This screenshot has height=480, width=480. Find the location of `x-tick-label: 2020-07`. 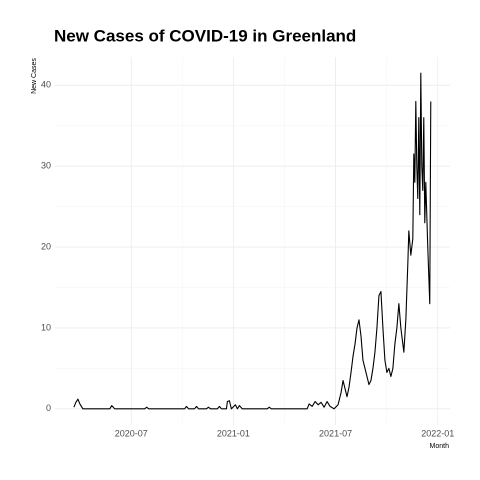

x-tick-label: 2020-07 is located at coordinates (131, 433).